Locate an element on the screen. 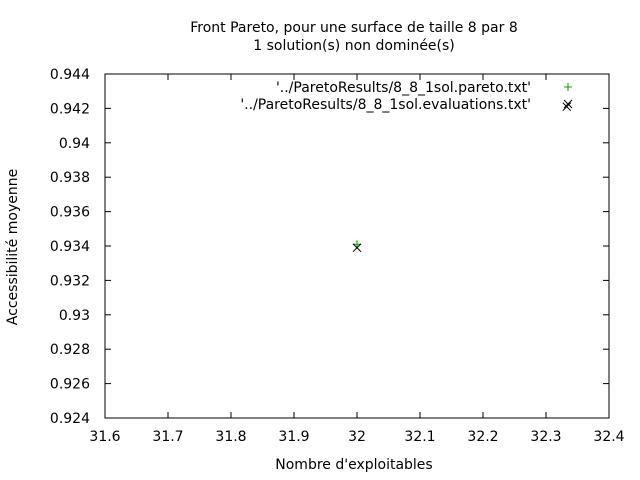 The height and width of the screenshot is (480, 640). legend-label: '../ParetoResults/8_8_1sol.pareto.txt' is located at coordinates (403, 88).